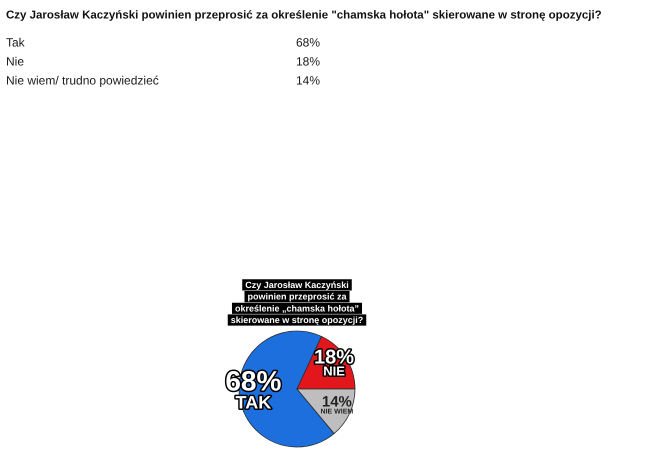  I want to click on category-label: Nie wiem/ trudno powiedzieć, so click(82, 81).